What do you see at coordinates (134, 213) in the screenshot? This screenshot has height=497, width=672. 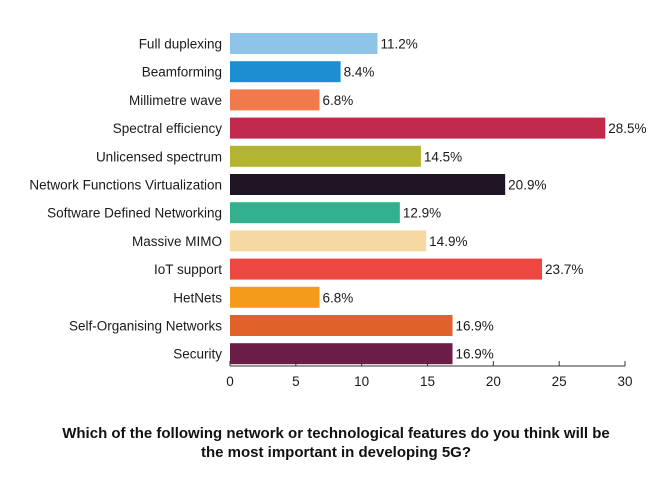 I see `category-label-software-defined-networking: Software Defined Networking` at bounding box center [134, 213].